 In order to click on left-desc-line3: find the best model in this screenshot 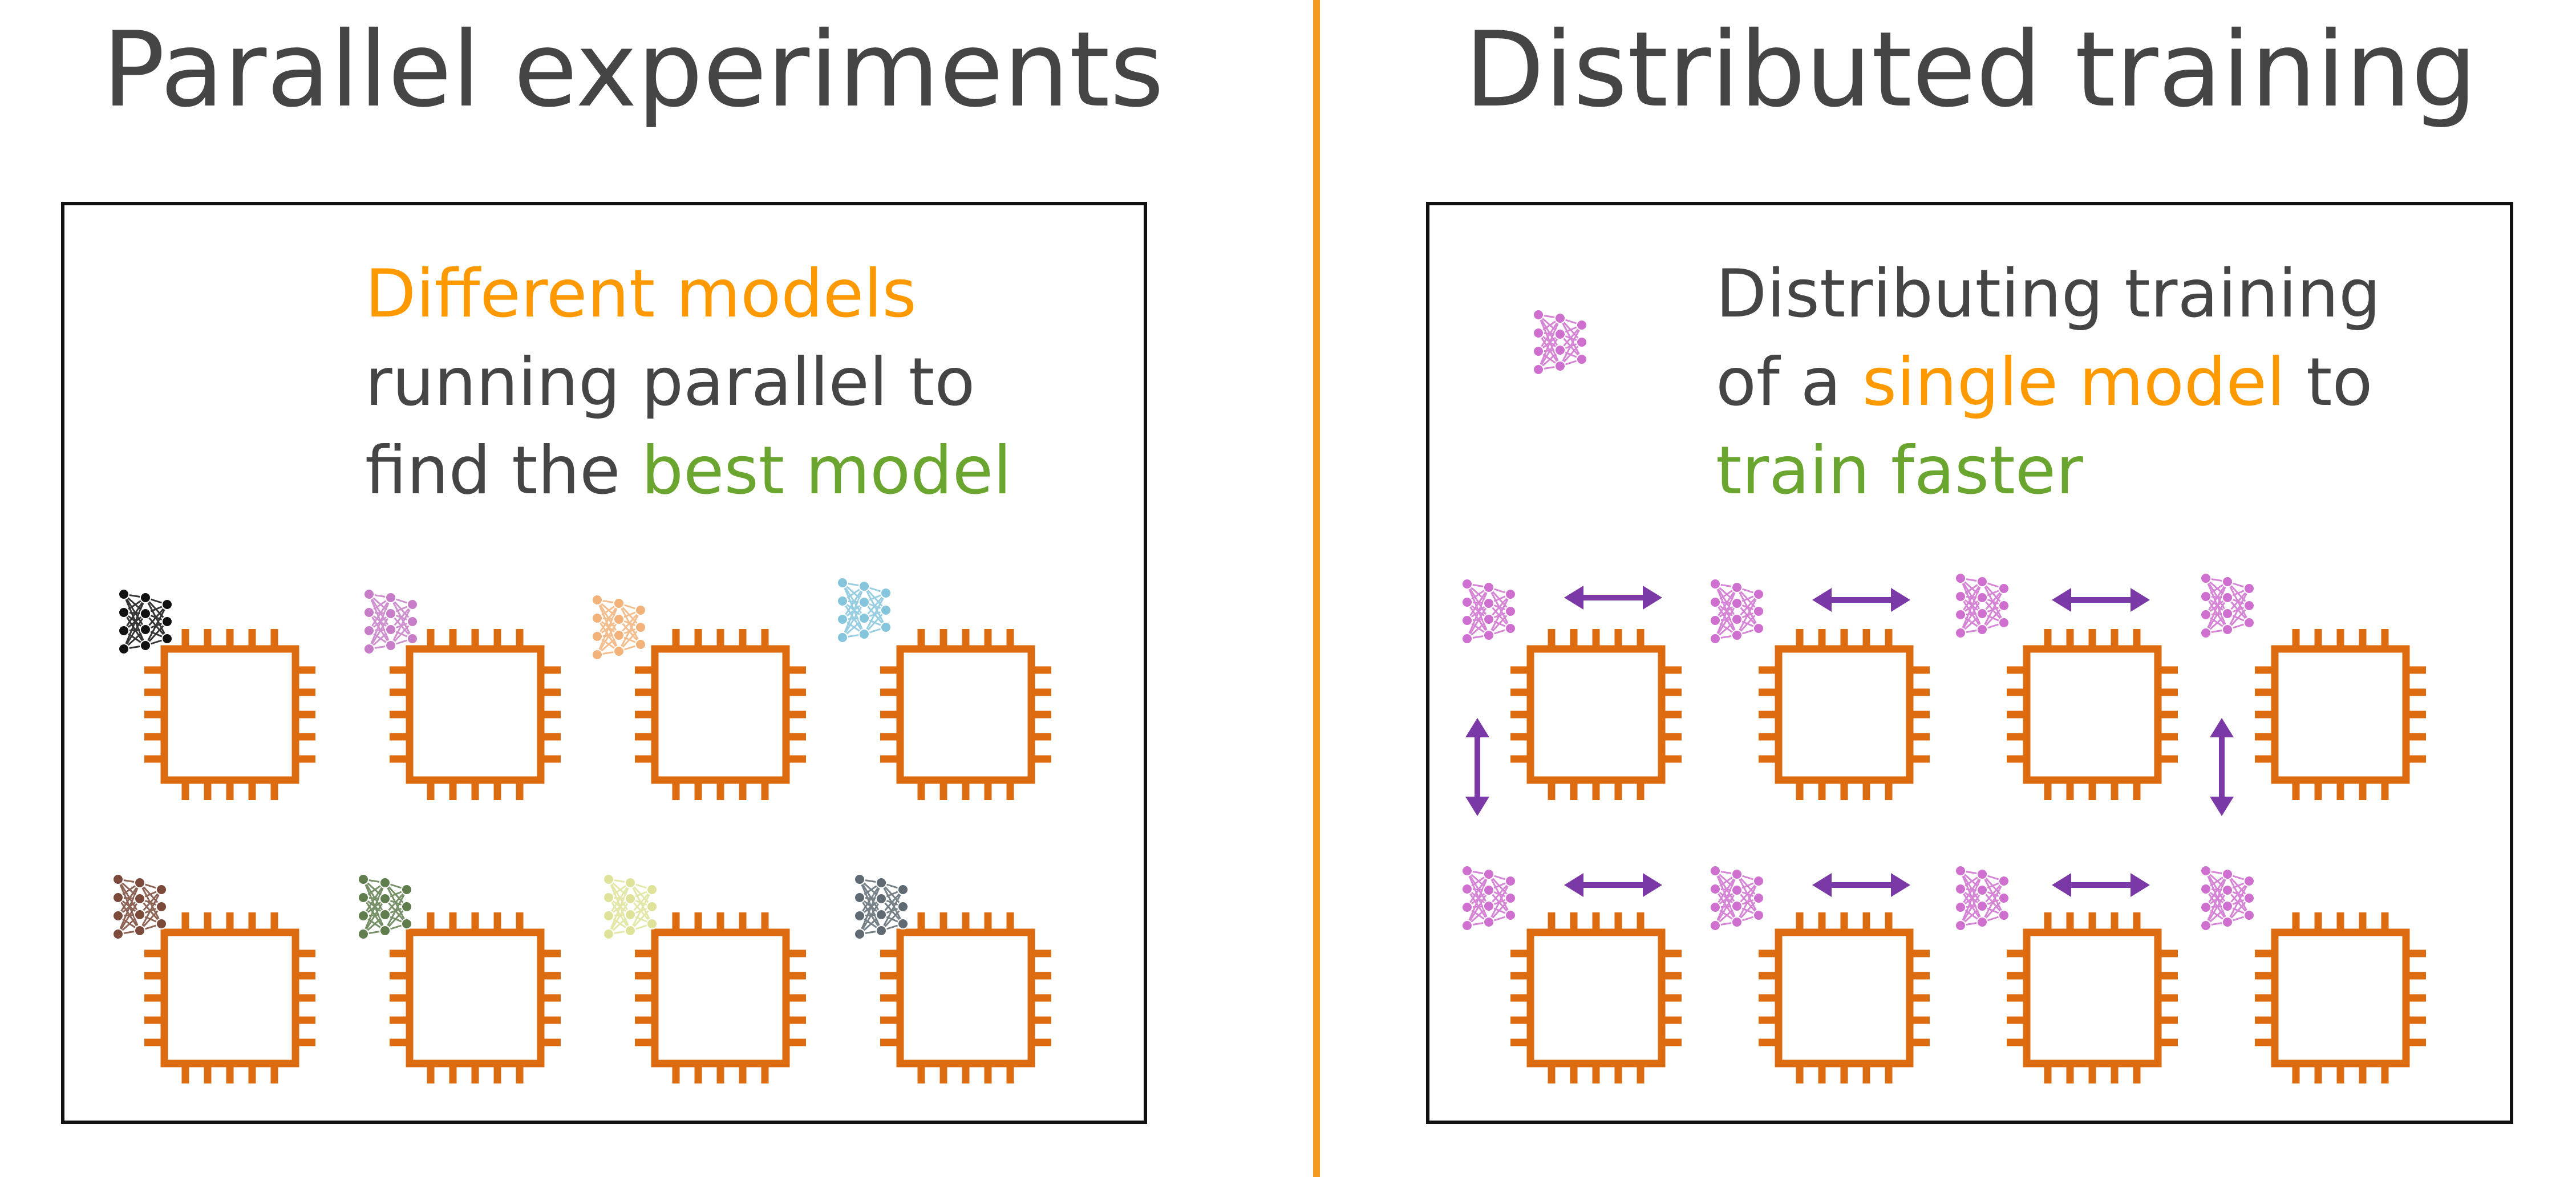, I will do `click(688, 470)`.